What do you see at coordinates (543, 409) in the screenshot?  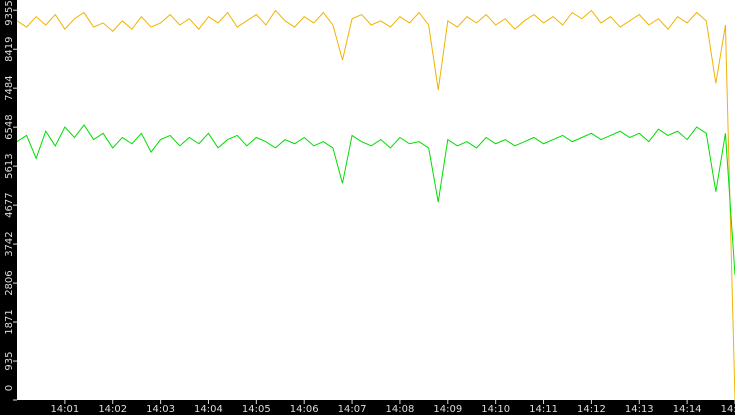 I see `x-tick-label: 14:11` at bounding box center [543, 409].